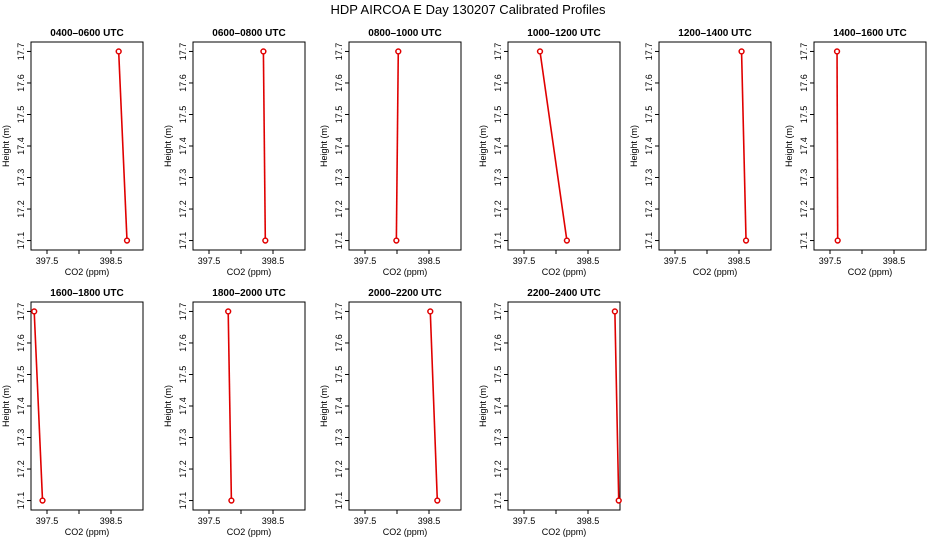 This screenshot has width=936, height=540. I want to click on panel-title: 1200–1400 UTC, so click(714, 33).